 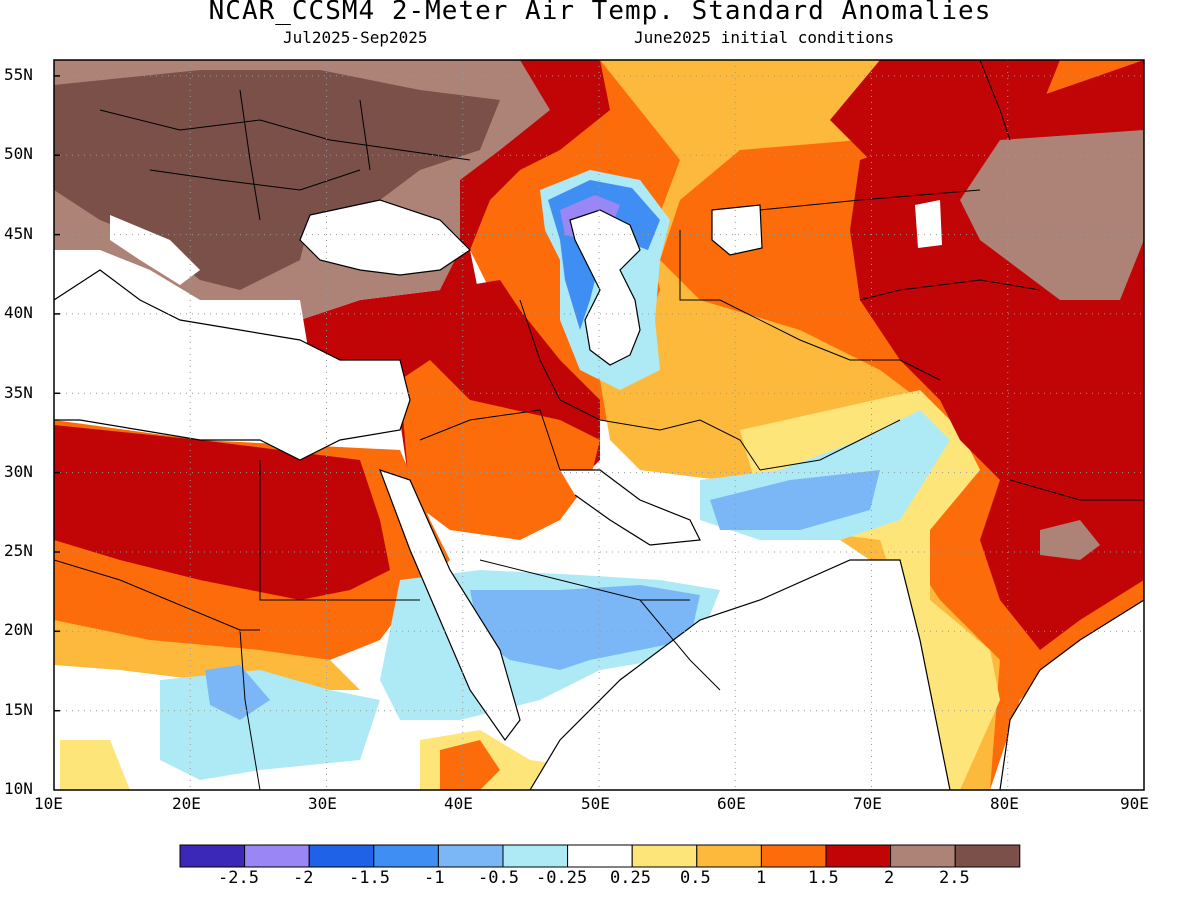 I want to click on lat-label: 40N, so click(x=18, y=312).